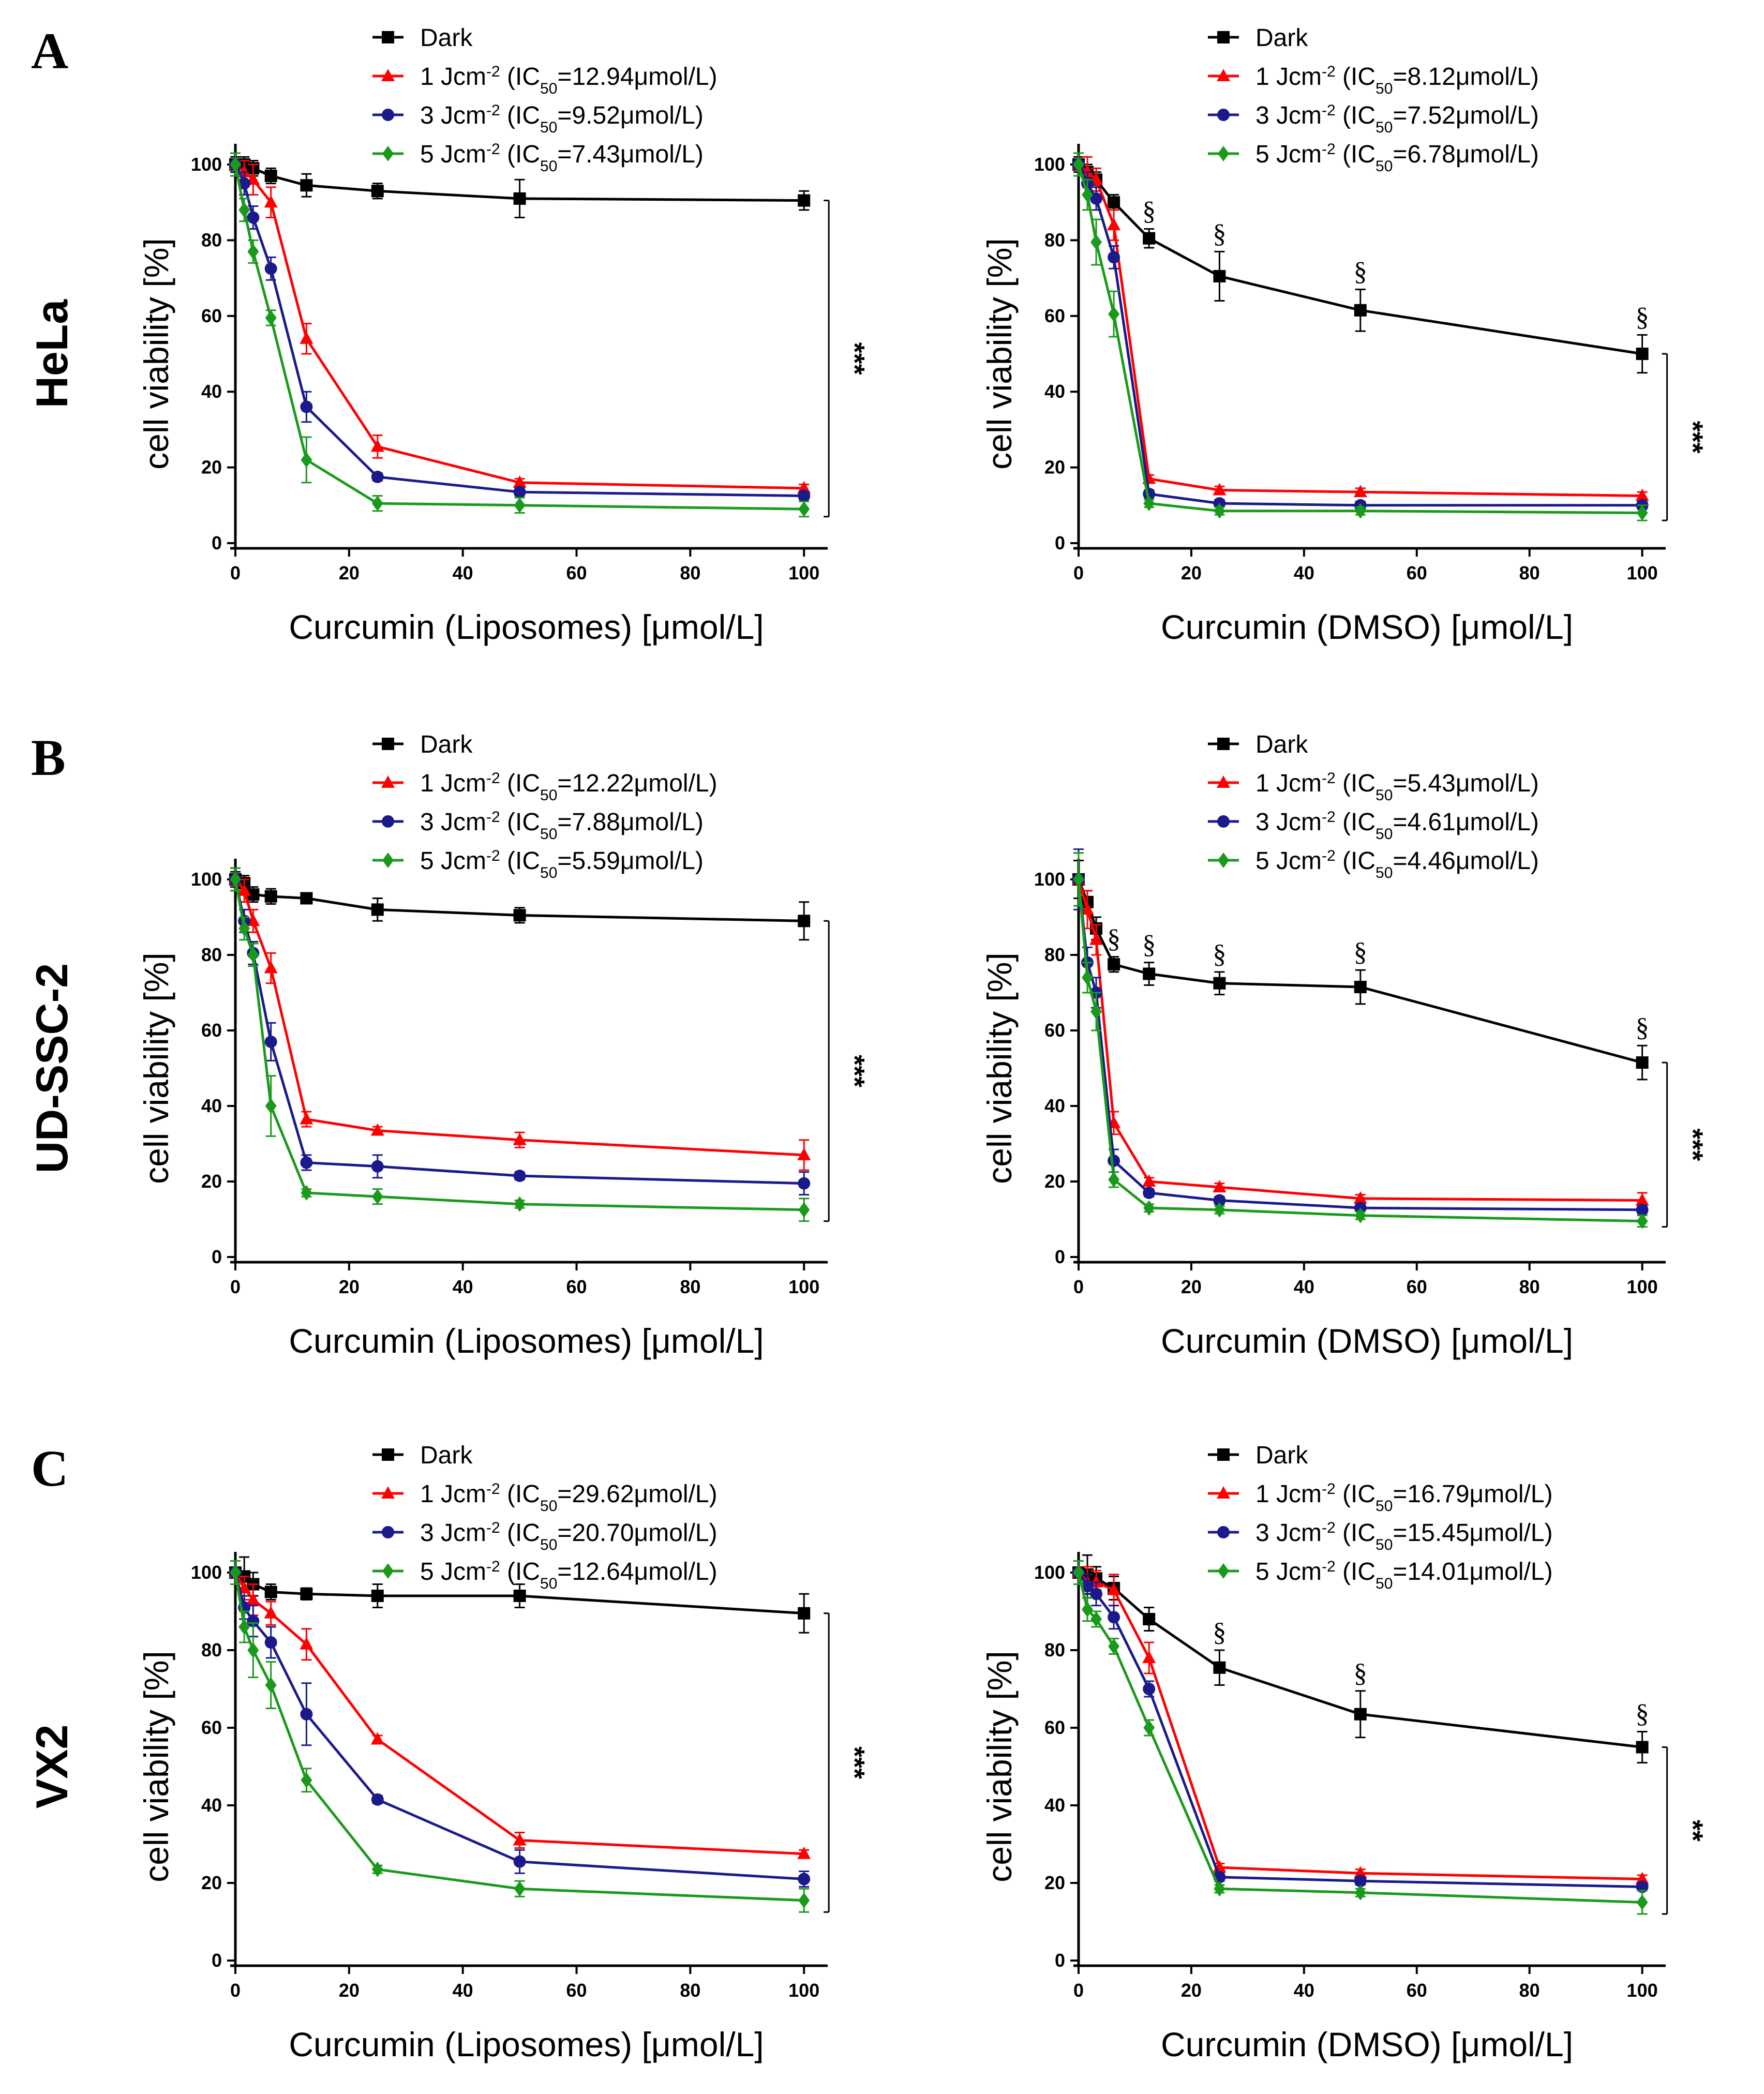 This screenshot has width=1764, height=2094. Describe the element at coordinates (49, 1468) in the screenshot. I see `panel-letter: C` at that location.